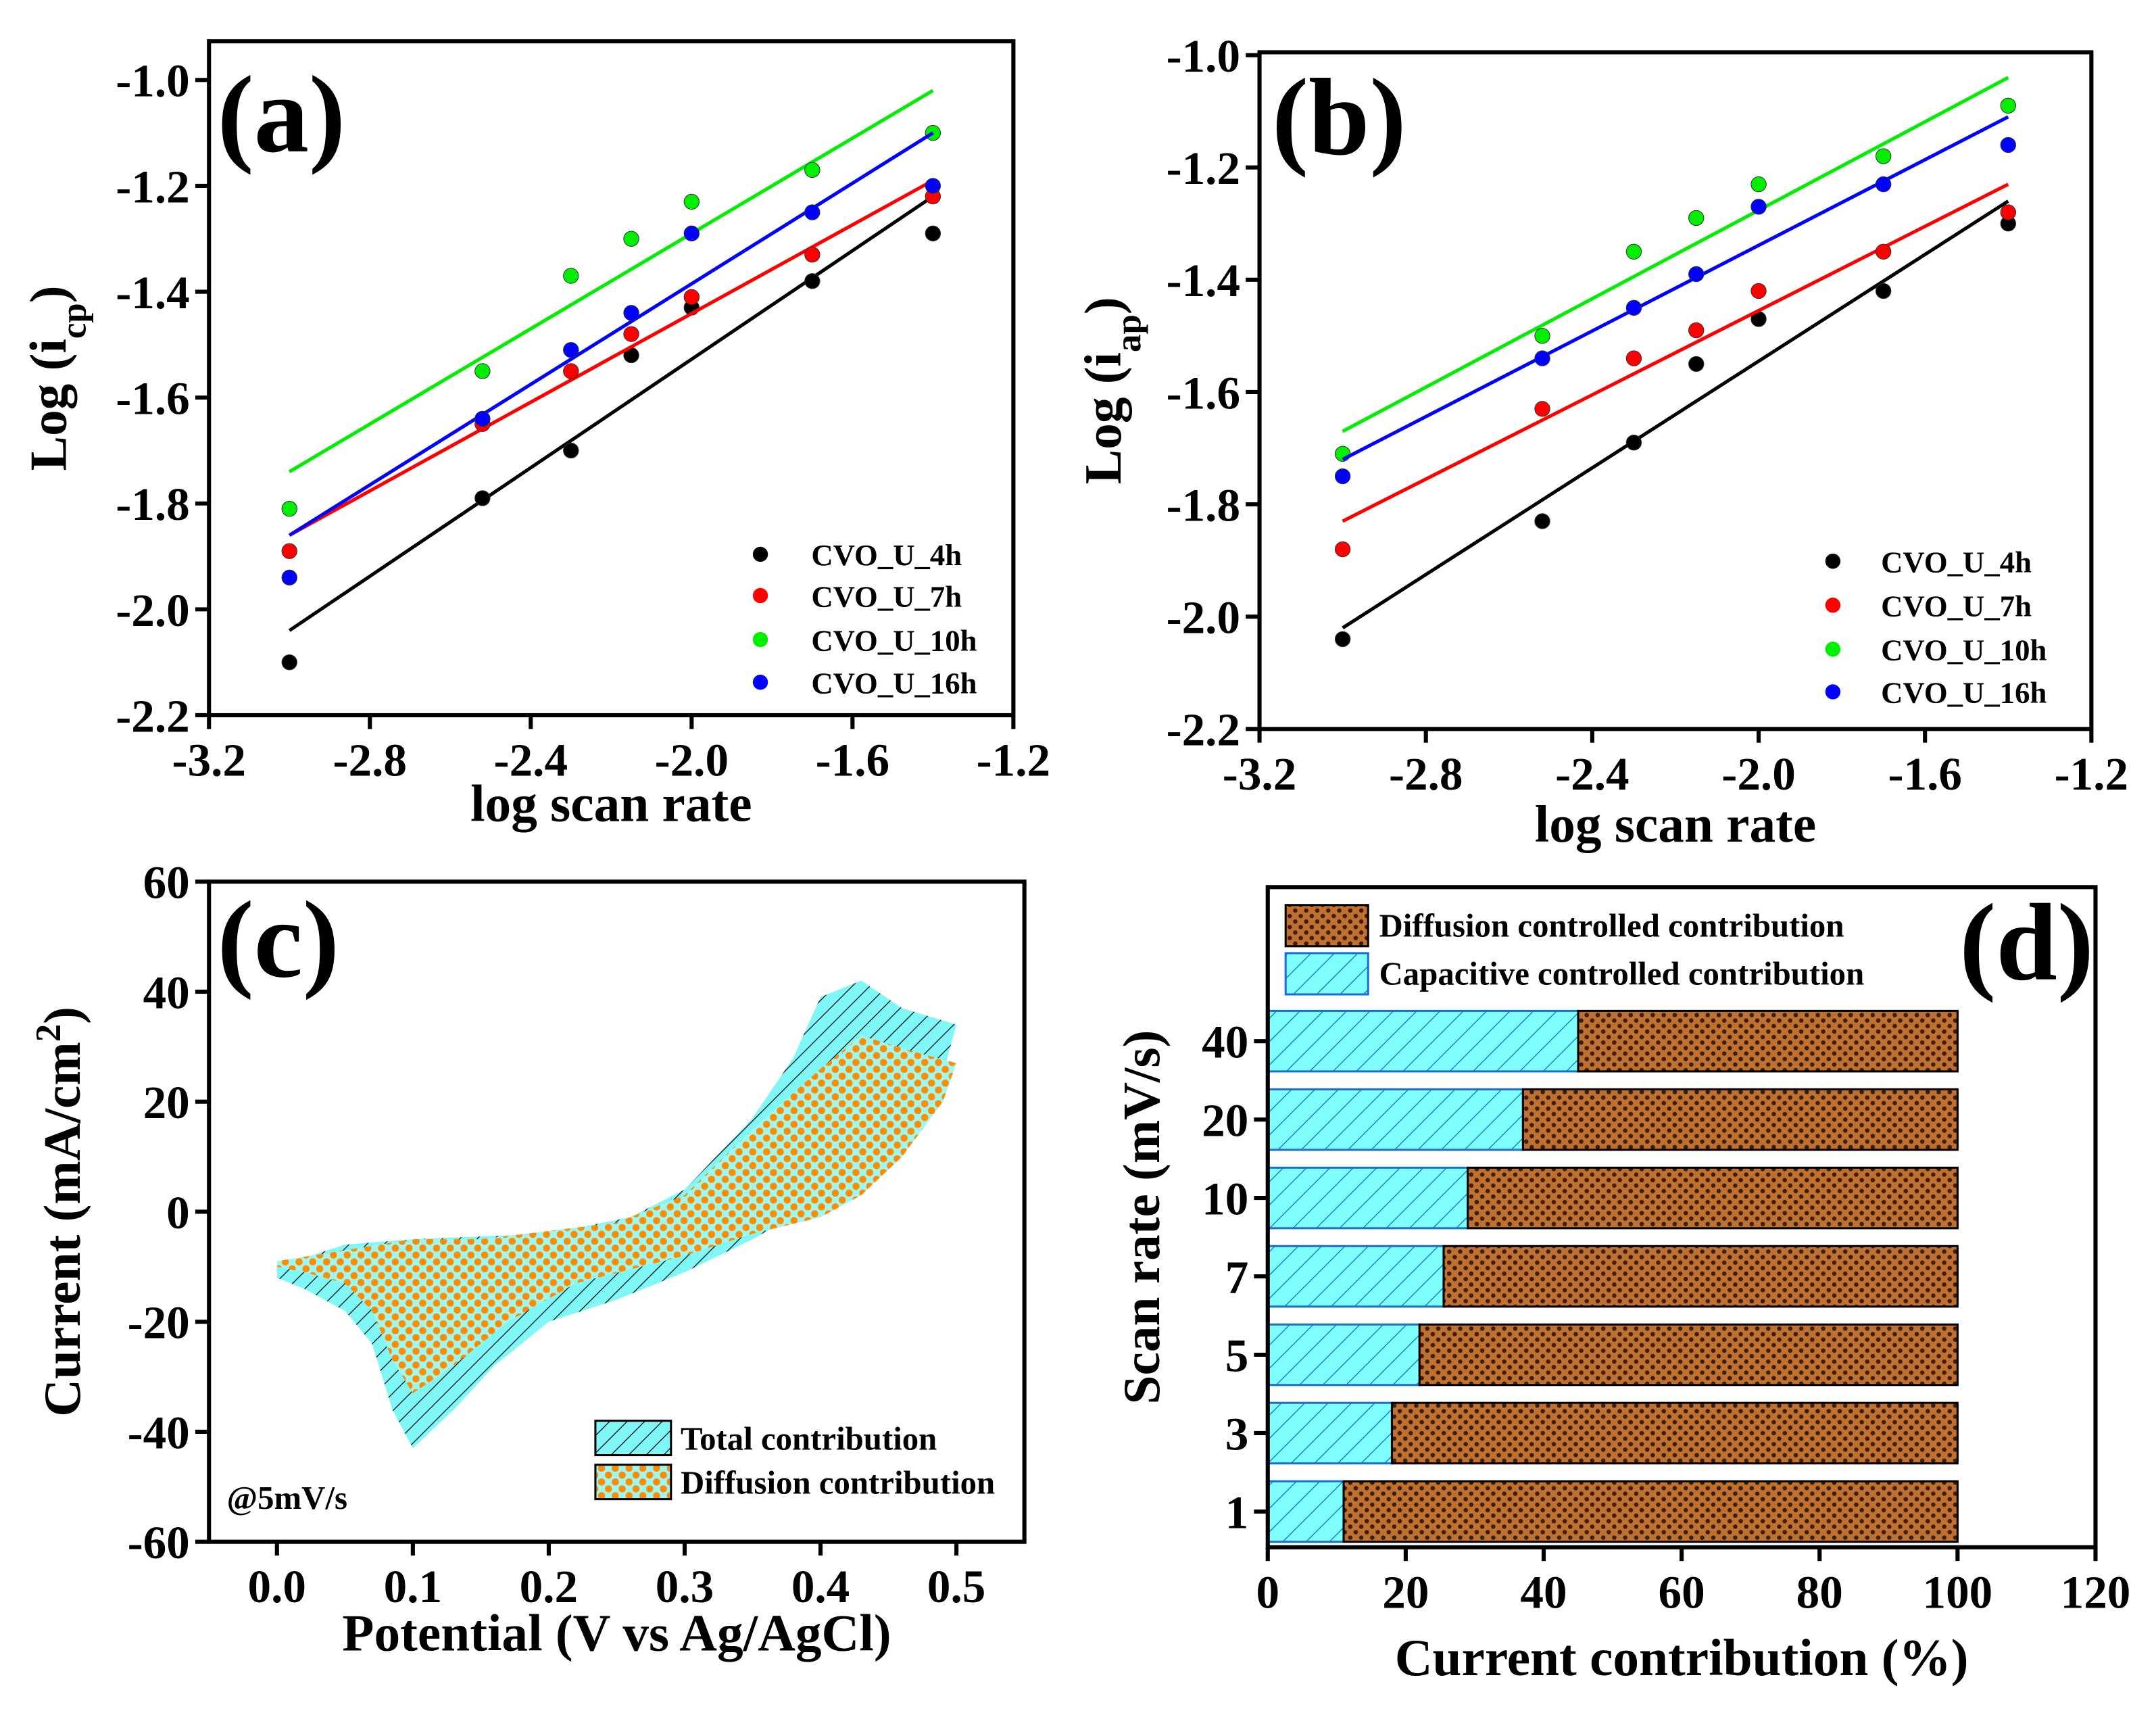  What do you see at coordinates (1682, 1592) in the screenshot?
I see `x-tick-label: 60` at bounding box center [1682, 1592].